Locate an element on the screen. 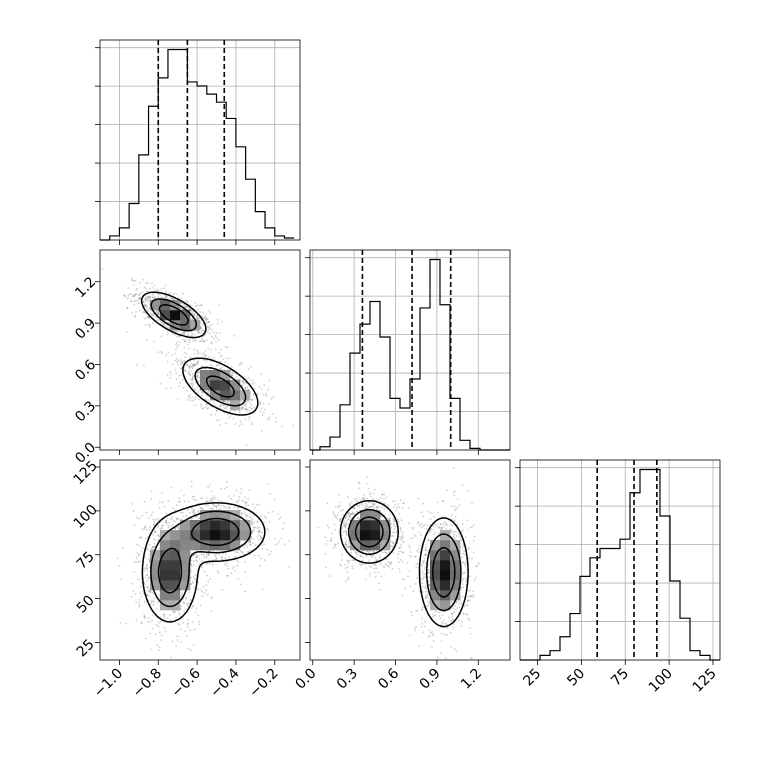  contour-line is located at coordinates (203, 562).